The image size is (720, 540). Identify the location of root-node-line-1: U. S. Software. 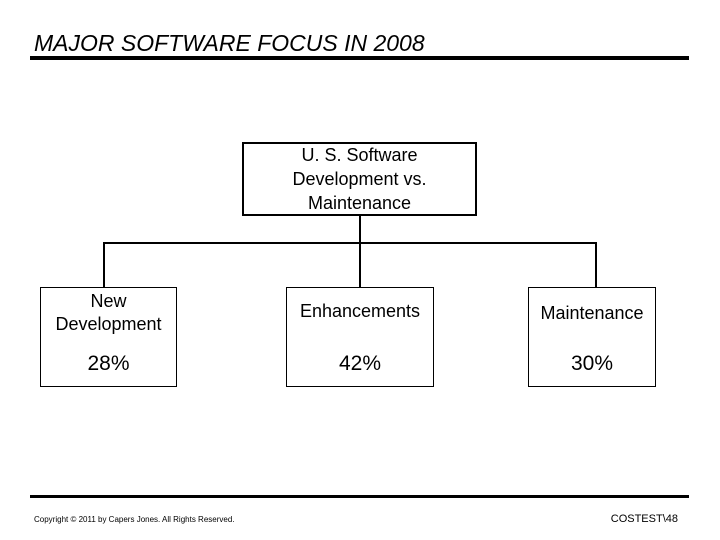
(359, 155).